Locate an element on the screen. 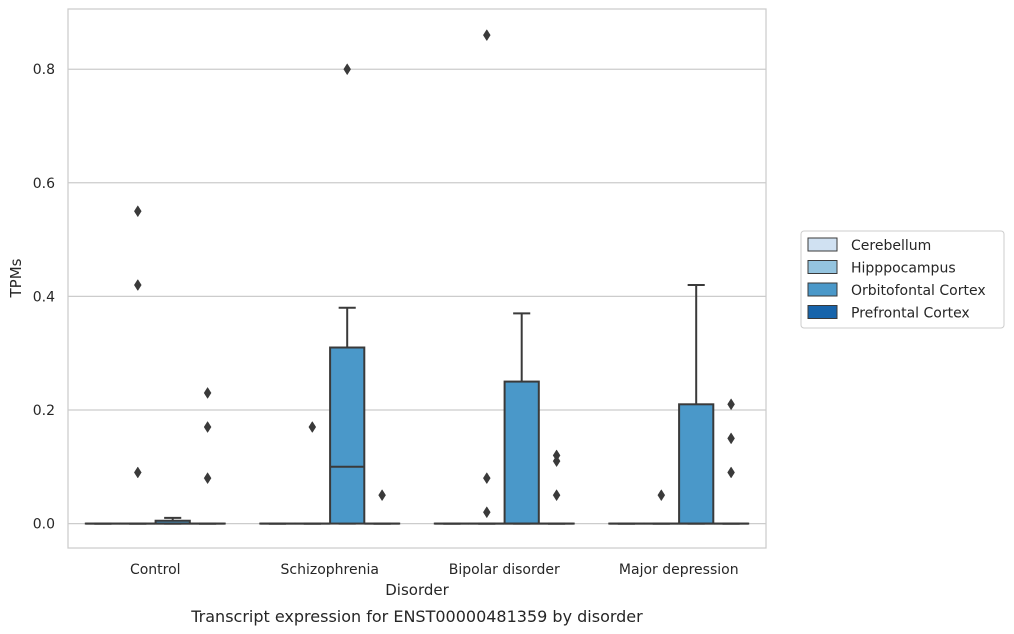 The image size is (1014, 634). y-tick-label: 0.4 is located at coordinates (44, 297).